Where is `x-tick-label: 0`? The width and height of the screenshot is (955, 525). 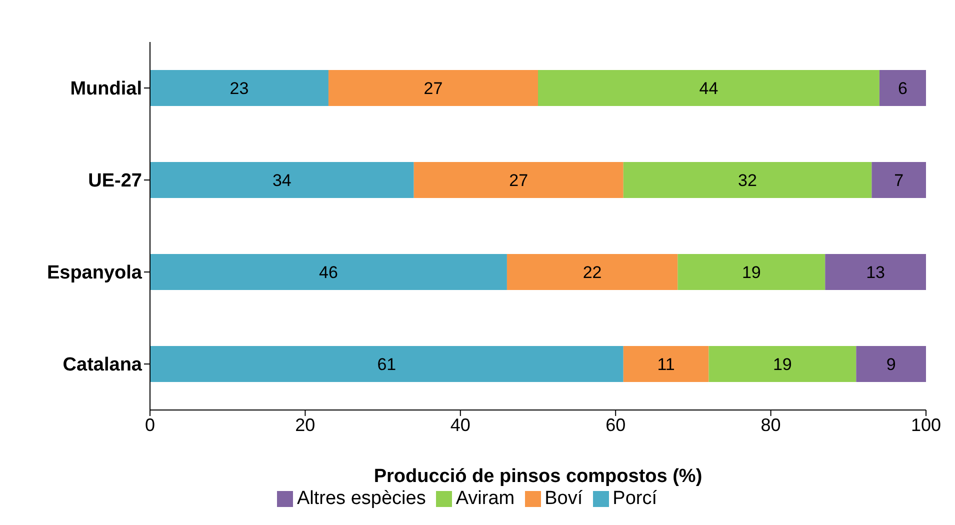 x-tick-label: 0 is located at coordinates (150, 424).